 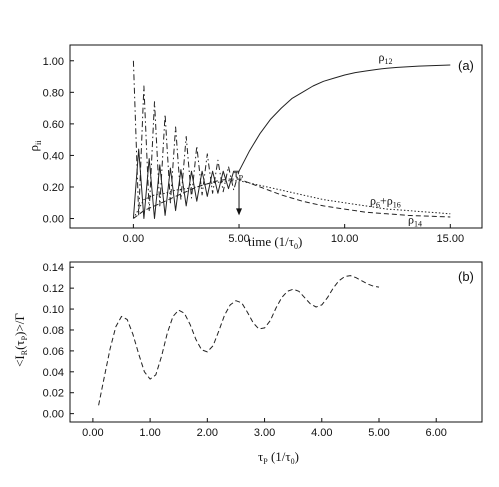 What do you see at coordinates (20, 340) in the screenshot?
I see `y-axis-label-b: <IR(τP)>/Γ` at bounding box center [20, 340].